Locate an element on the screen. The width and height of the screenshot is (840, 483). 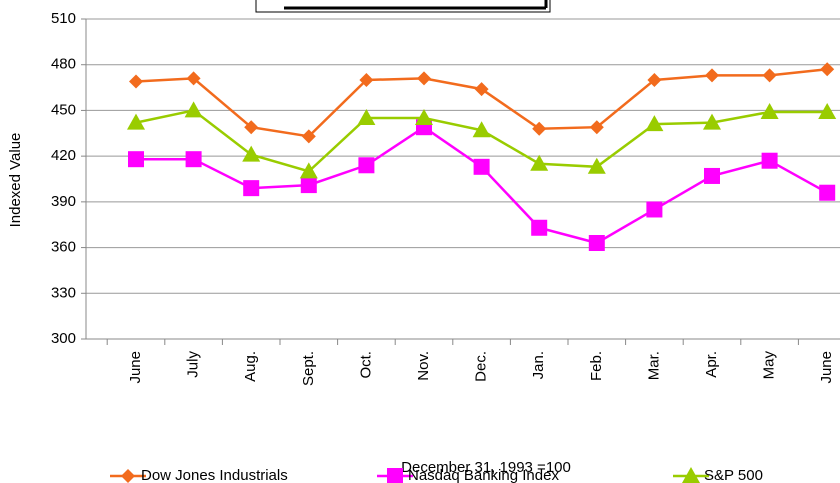
y-tick-label: 360 is located at coordinates (63, 247).